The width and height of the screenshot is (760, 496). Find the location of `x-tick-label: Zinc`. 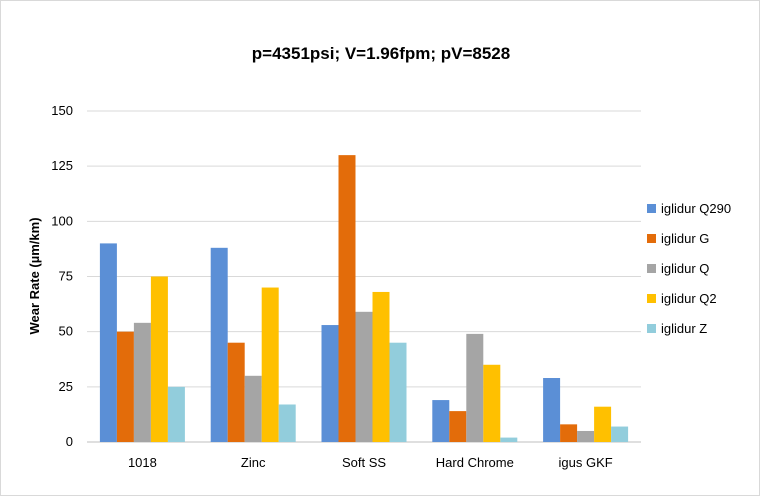

x-tick-label: Zinc is located at coordinates (253, 462).